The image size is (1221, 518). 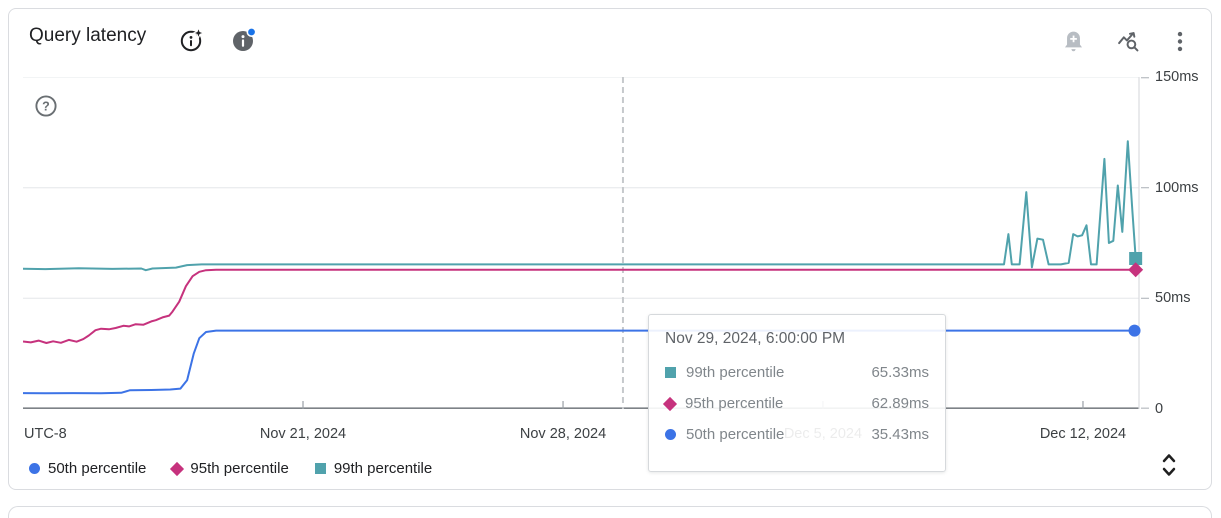 What do you see at coordinates (239, 468) in the screenshot?
I see `legend-label: 95th percentile` at bounding box center [239, 468].